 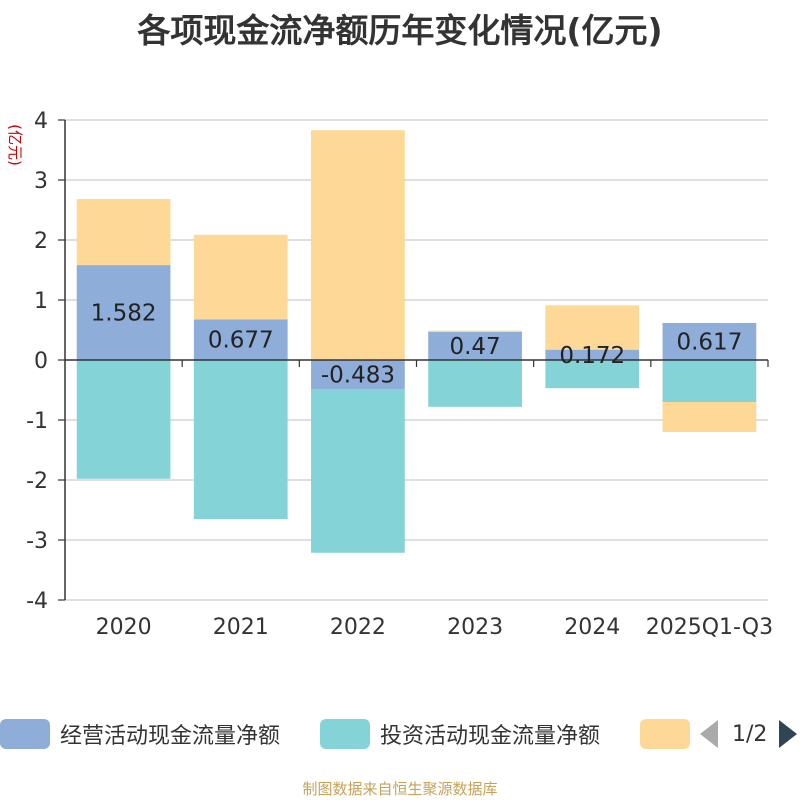 I want to click on bar-series1-2024, so click(x=592, y=374).